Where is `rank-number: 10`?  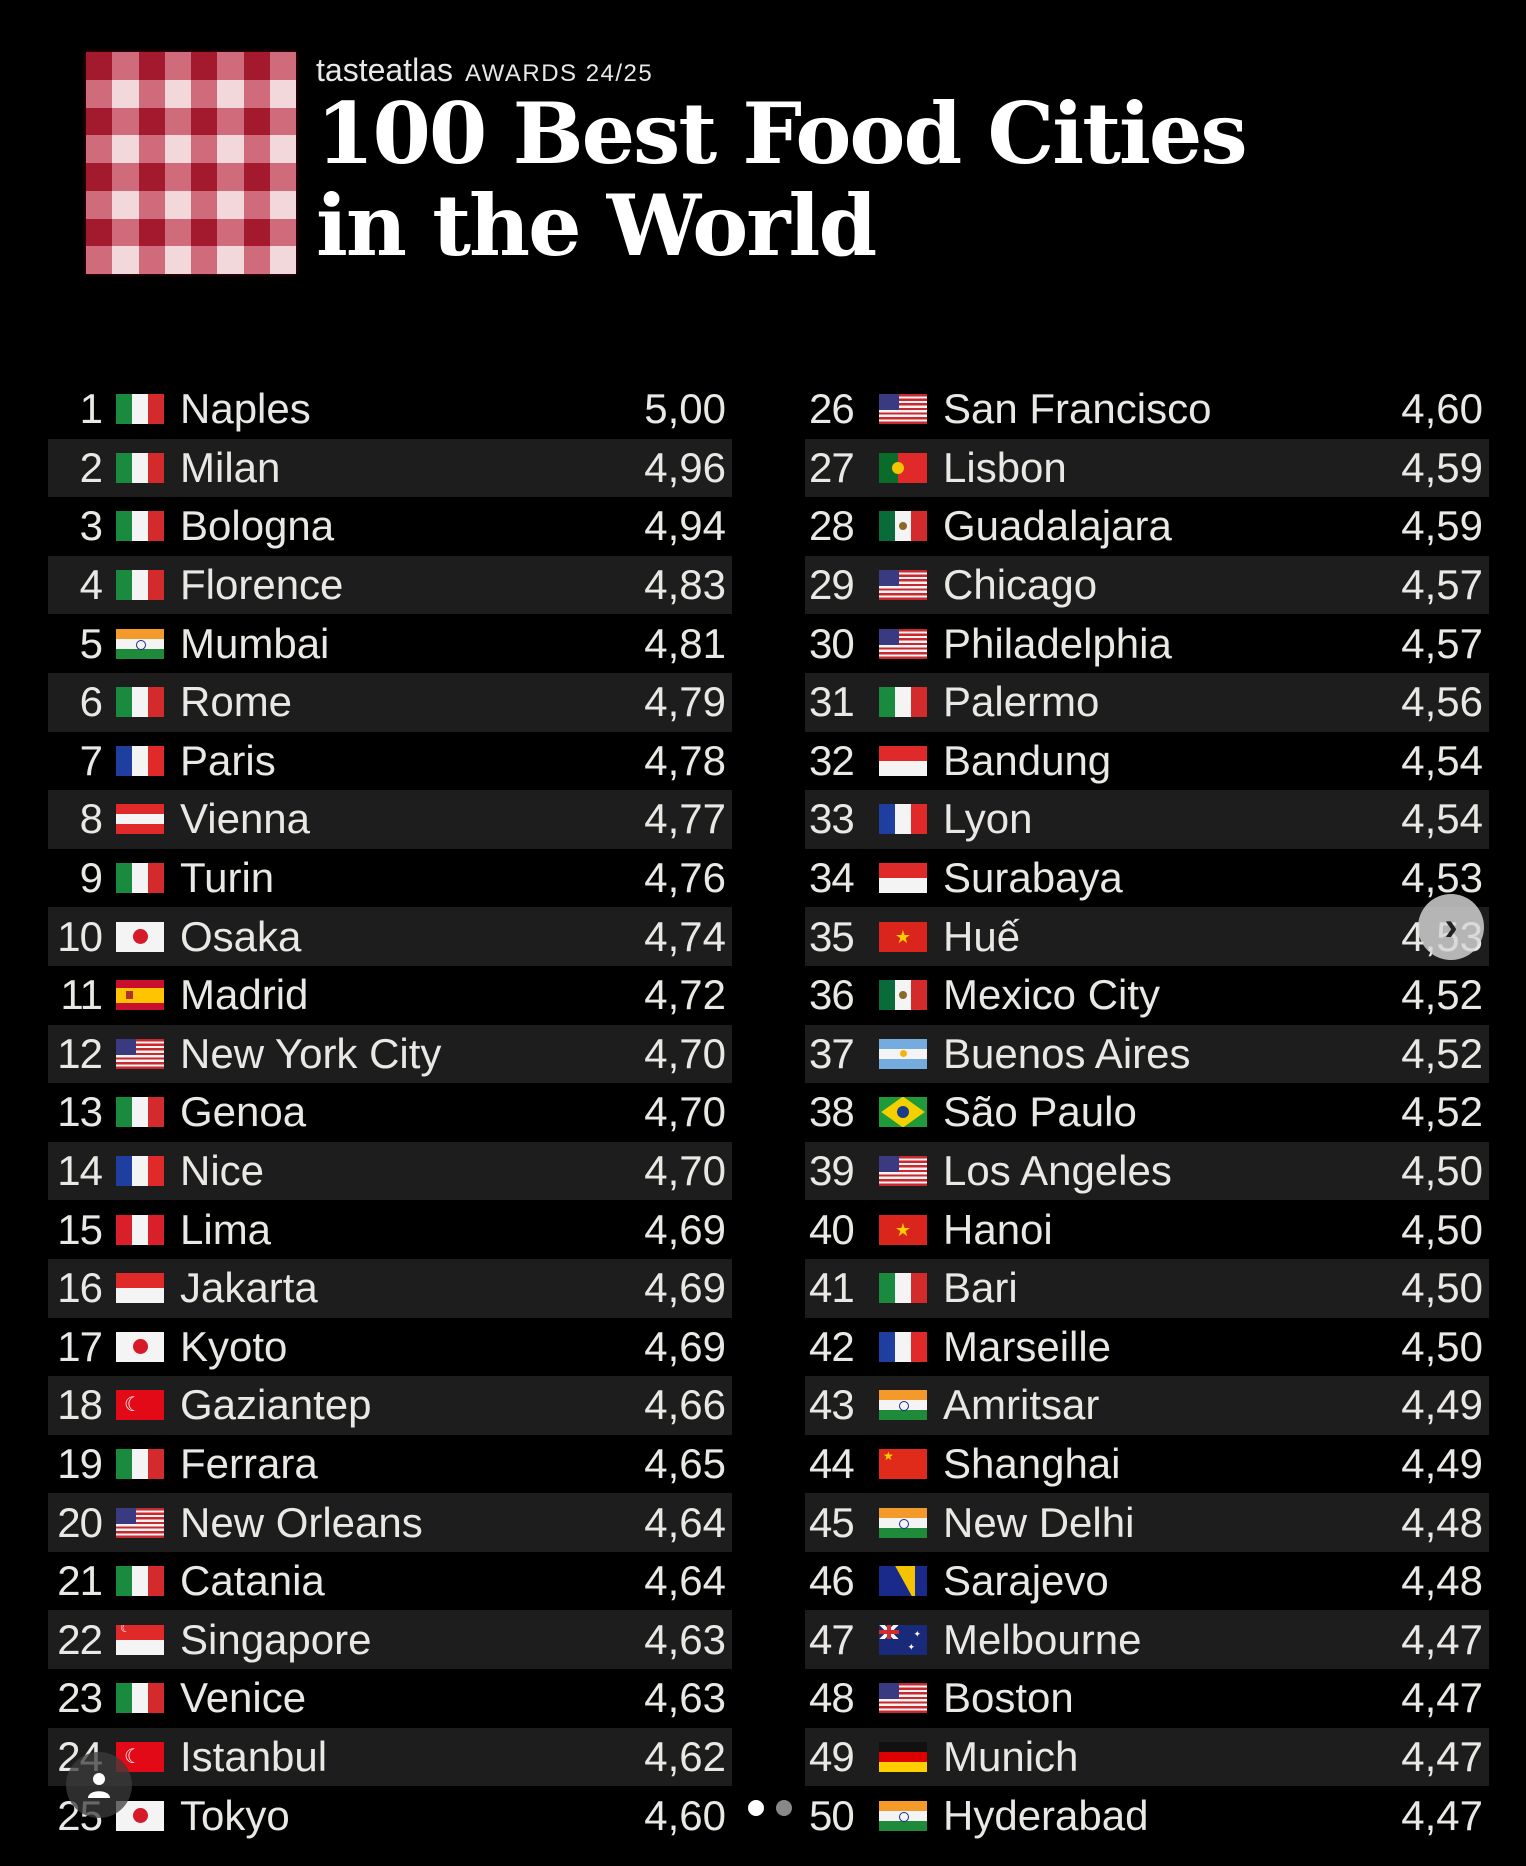
rank-number: 10 is located at coordinates (80, 936).